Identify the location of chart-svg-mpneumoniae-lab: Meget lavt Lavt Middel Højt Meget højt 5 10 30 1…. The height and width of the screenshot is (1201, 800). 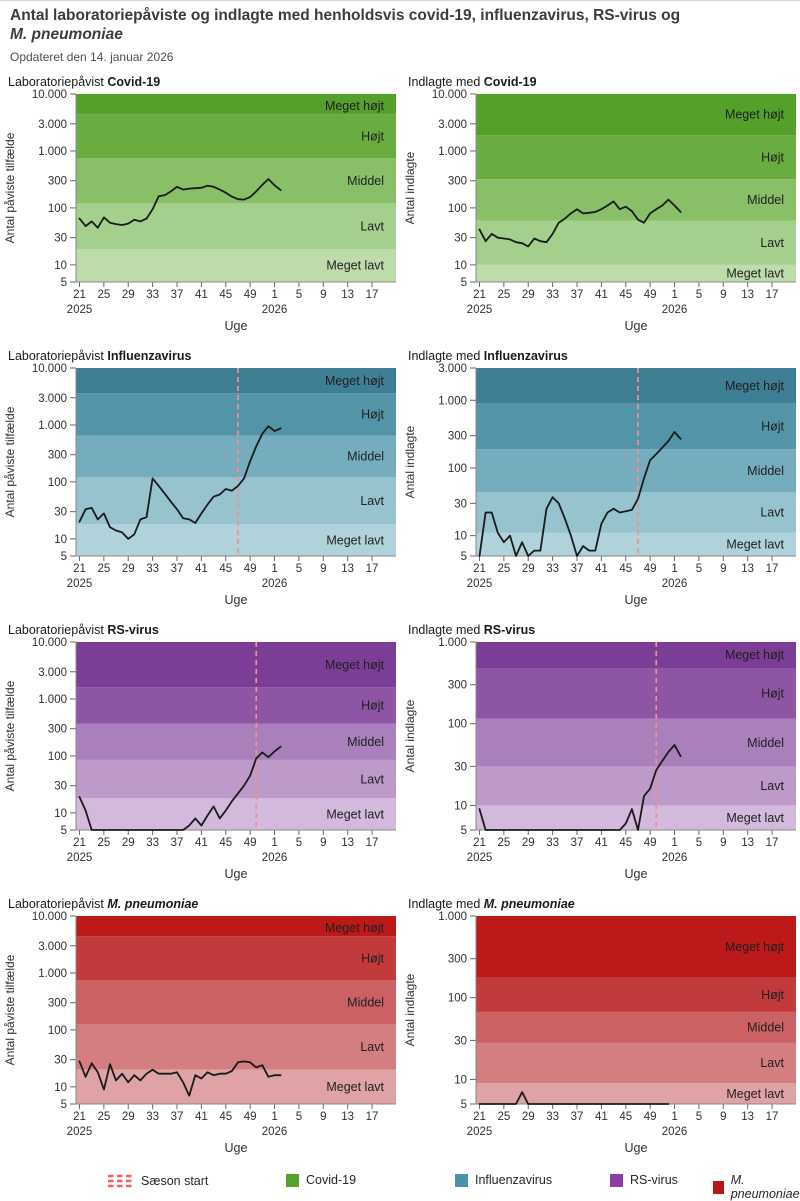
(199, 1026).